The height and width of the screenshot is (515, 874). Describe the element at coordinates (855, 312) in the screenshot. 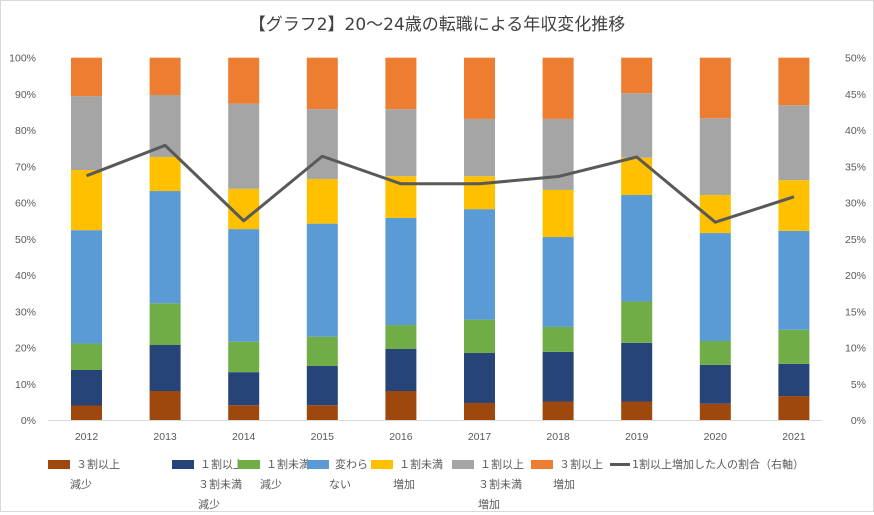

I see `y2-tick-label: 15%` at that location.